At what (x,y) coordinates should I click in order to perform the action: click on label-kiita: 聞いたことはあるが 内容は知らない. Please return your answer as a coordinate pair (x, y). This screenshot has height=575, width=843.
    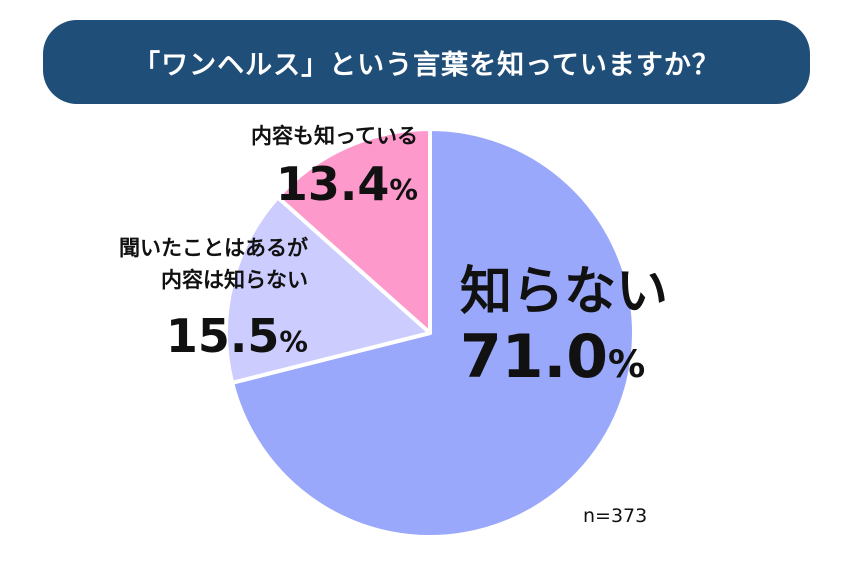
    Looking at the image, I should click on (213, 264).